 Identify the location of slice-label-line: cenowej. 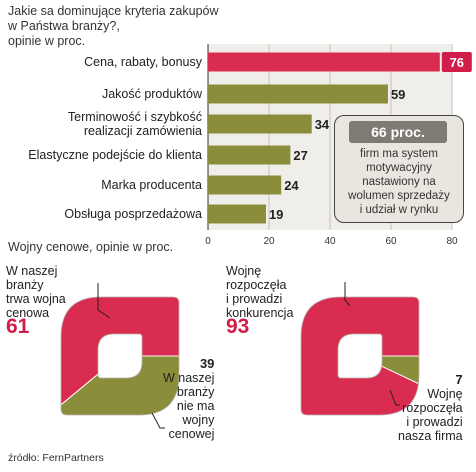
(191, 434).